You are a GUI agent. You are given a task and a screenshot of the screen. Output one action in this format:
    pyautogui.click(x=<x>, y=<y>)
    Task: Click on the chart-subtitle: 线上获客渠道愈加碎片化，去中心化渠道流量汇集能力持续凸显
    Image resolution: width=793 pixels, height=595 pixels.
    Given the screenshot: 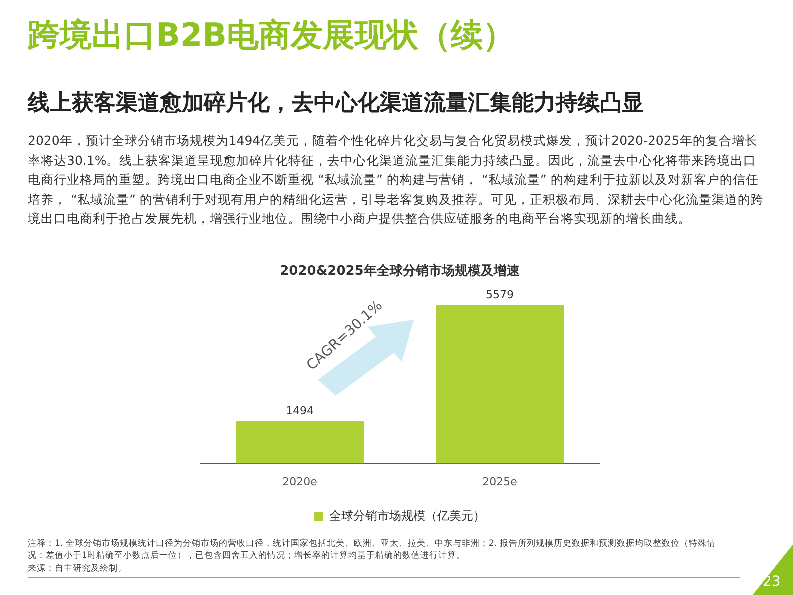 What is the action you would take?
    pyautogui.click(x=336, y=104)
    